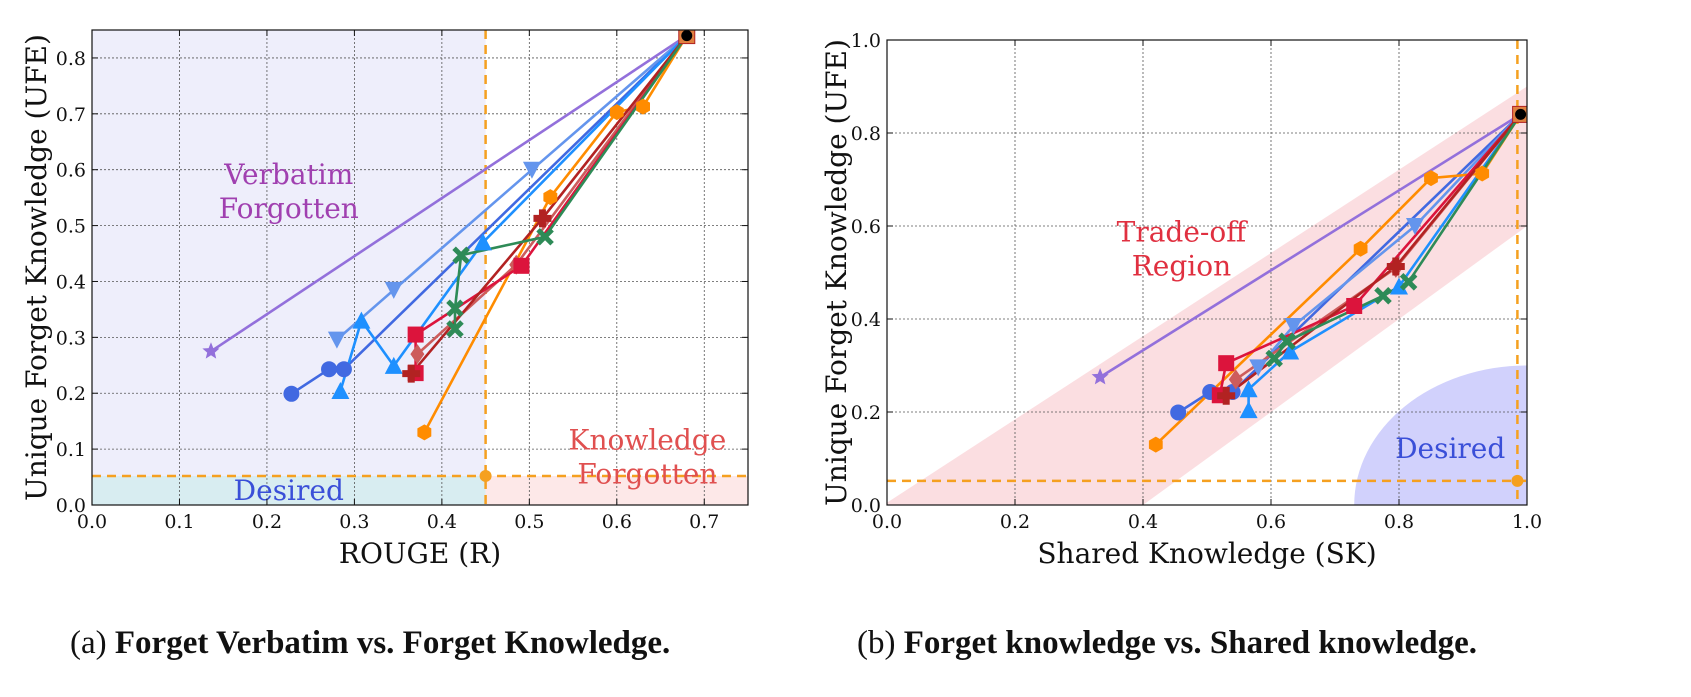 Image resolution: width=1691 pixels, height=697 pixels. What do you see at coordinates (529, 522) in the screenshot?
I see `x-tick-label-a-5: 0.5` at bounding box center [529, 522].